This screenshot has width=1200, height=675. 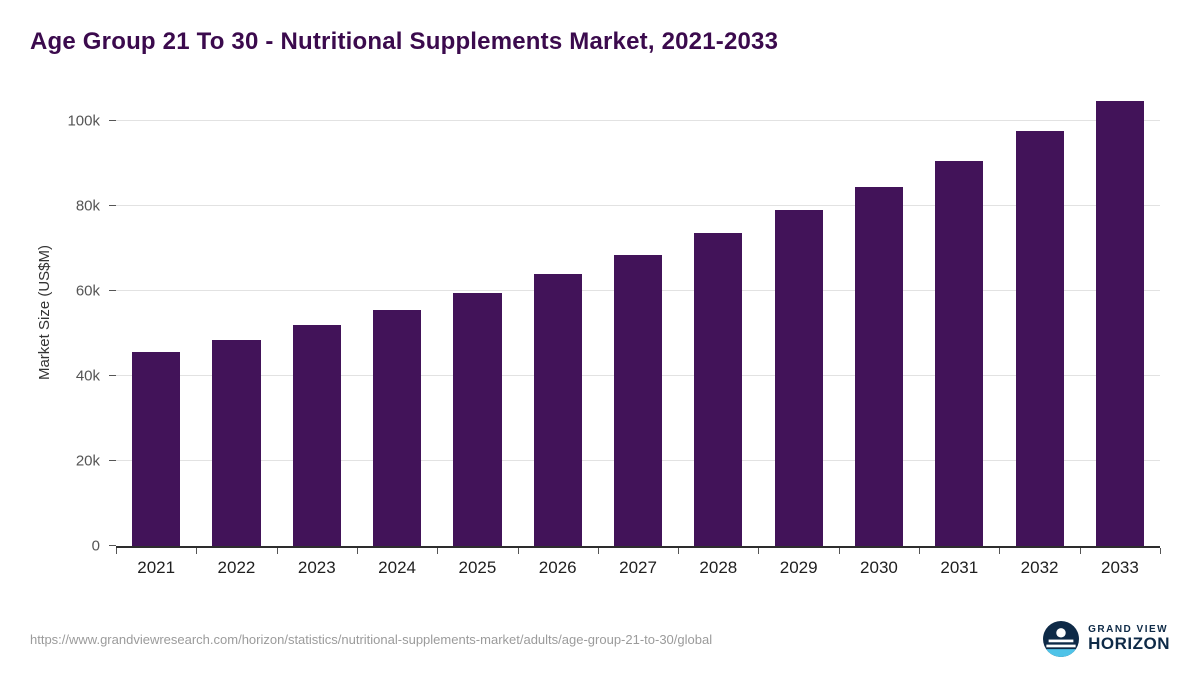 What do you see at coordinates (718, 389) in the screenshot?
I see `bar-2028` at bounding box center [718, 389].